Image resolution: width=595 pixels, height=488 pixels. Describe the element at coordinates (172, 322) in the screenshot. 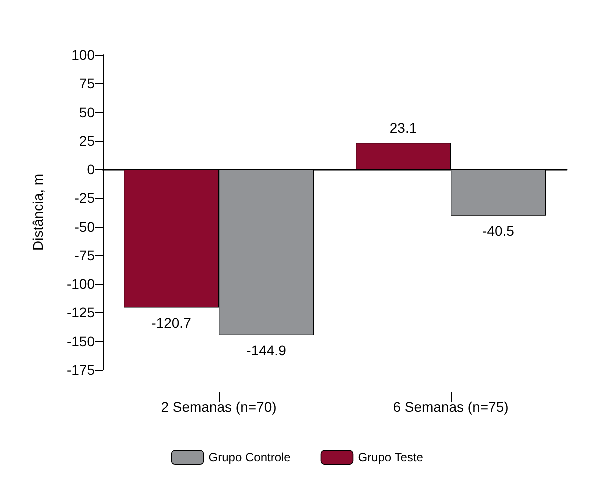

I see `data-label: -120.7` at that location.